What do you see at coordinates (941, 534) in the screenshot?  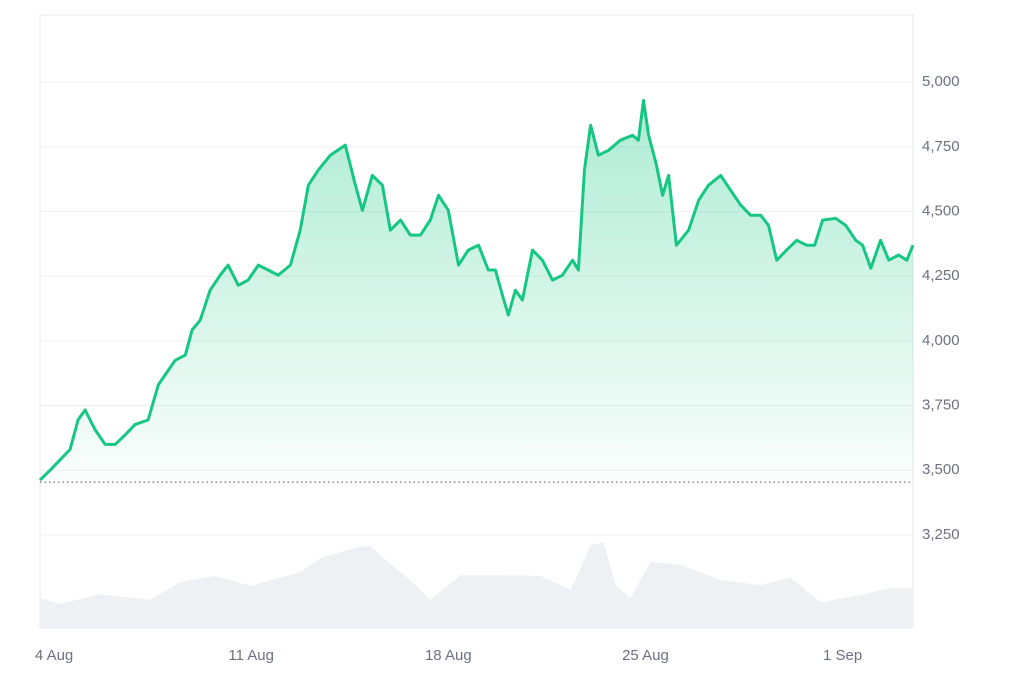 I see `y-tick-label: 3,250` at bounding box center [941, 534].